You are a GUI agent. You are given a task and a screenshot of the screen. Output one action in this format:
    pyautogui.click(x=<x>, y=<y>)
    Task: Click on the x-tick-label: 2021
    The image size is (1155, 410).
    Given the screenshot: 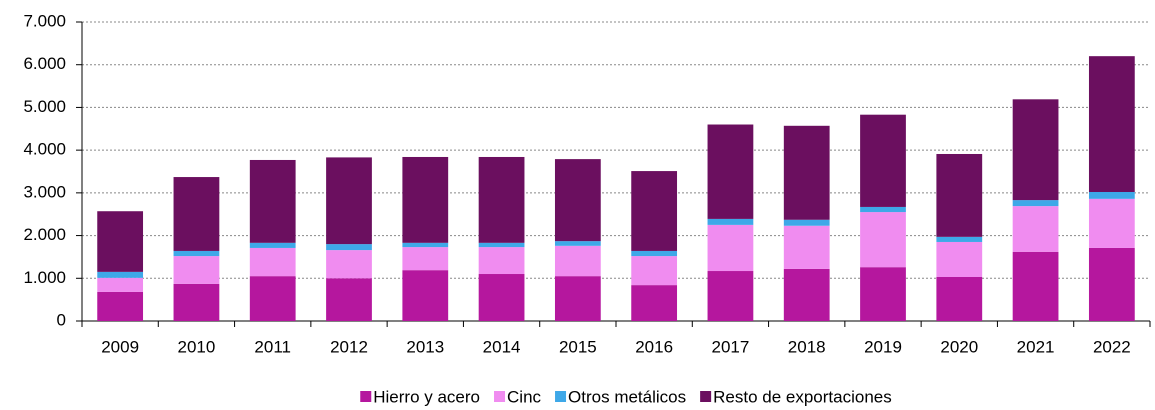 What is the action you would take?
    pyautogui.click(x=1036, y=346)
    